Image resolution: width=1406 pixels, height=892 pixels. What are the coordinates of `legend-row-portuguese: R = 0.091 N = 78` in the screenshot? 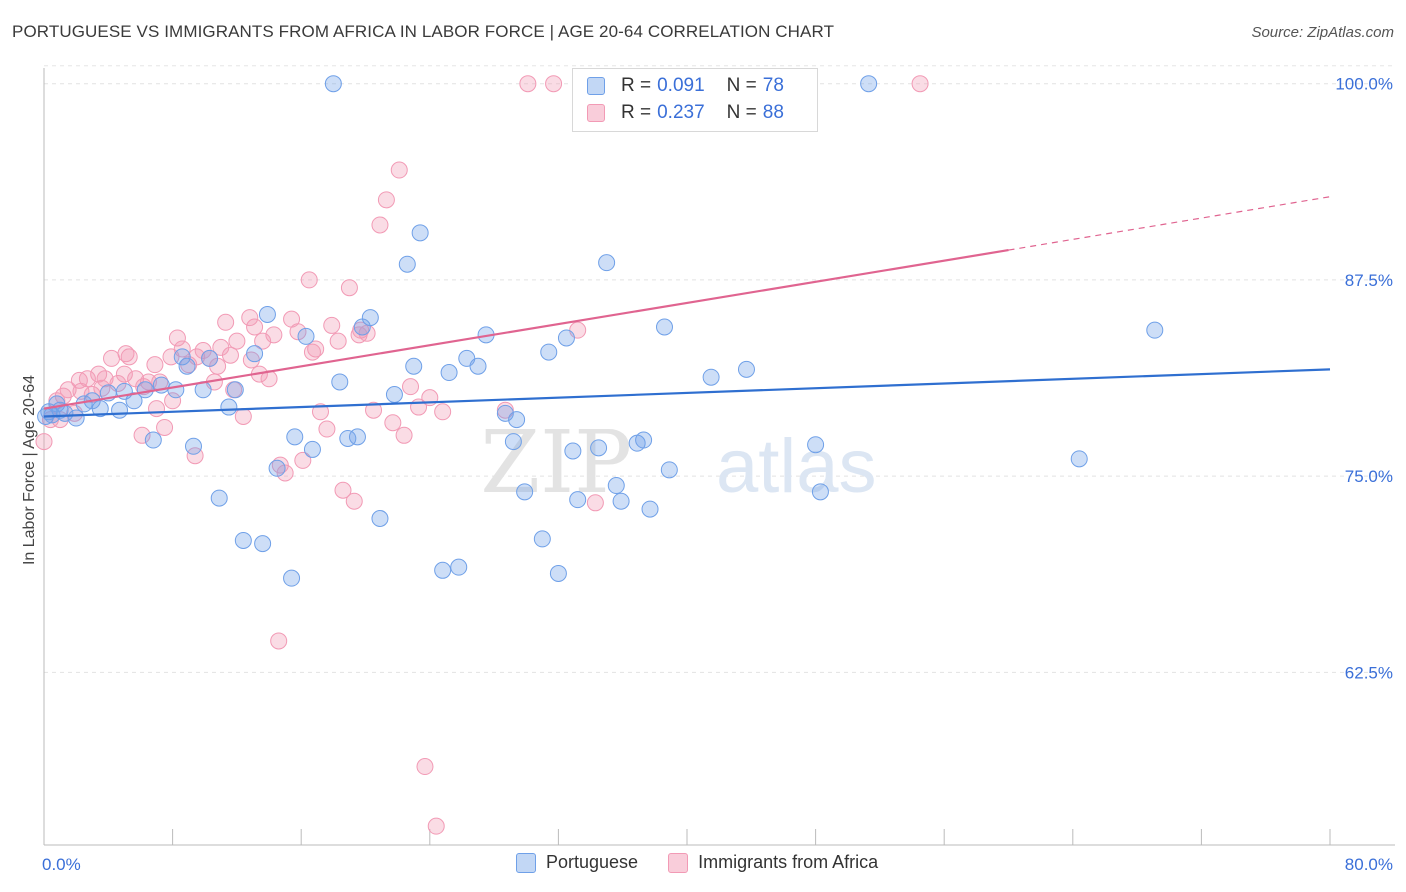 It's located at (685, 86).